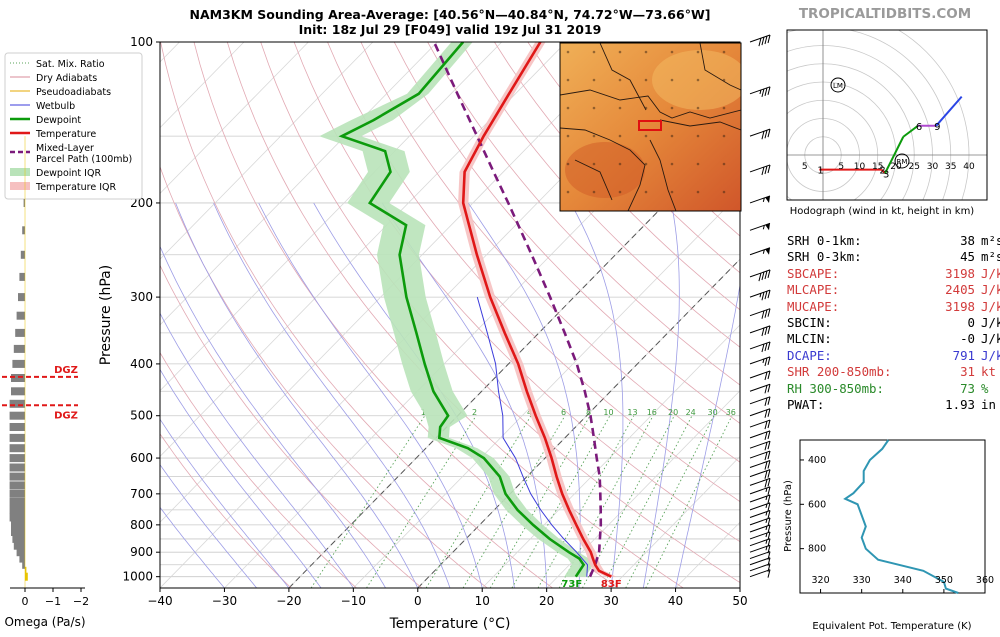  I want to click on stat-label: MLCIN:, so click(809, 339).